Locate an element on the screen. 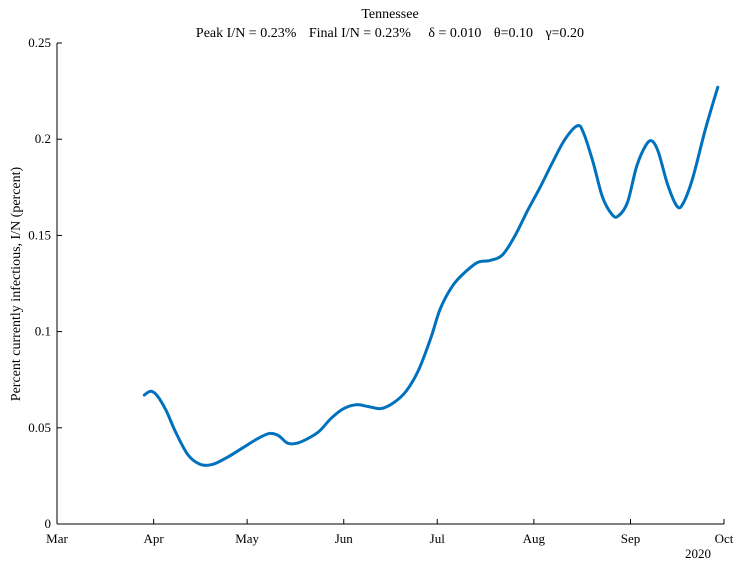 Image resolution: width=737 pixels, height=561 pixels. chart-title: Tennessee is located at coordinates (389, 14).